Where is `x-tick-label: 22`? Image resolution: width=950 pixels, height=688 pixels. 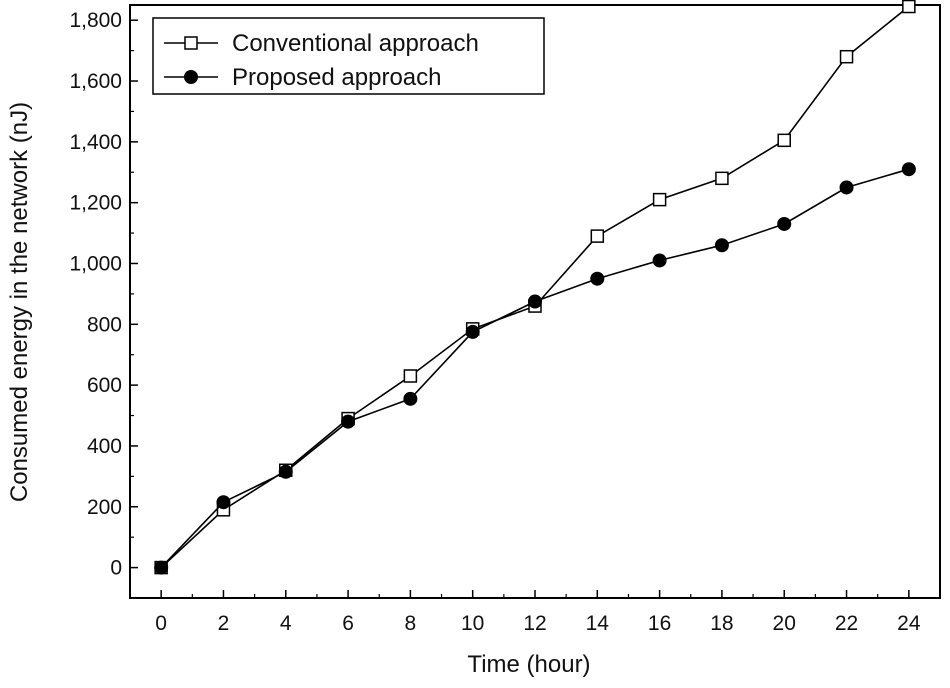
x-tick-label: 22 is located at coordinates (846, 623).